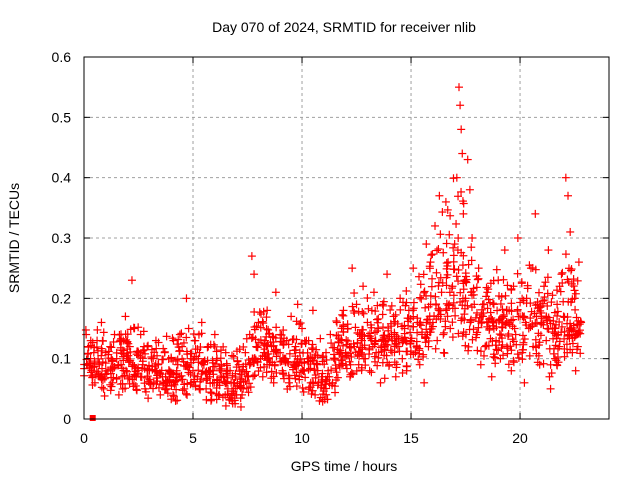  Describe the element at coordinates (62, 359) in the screenshot. I see `y-tick-label: 0.1` at that location.